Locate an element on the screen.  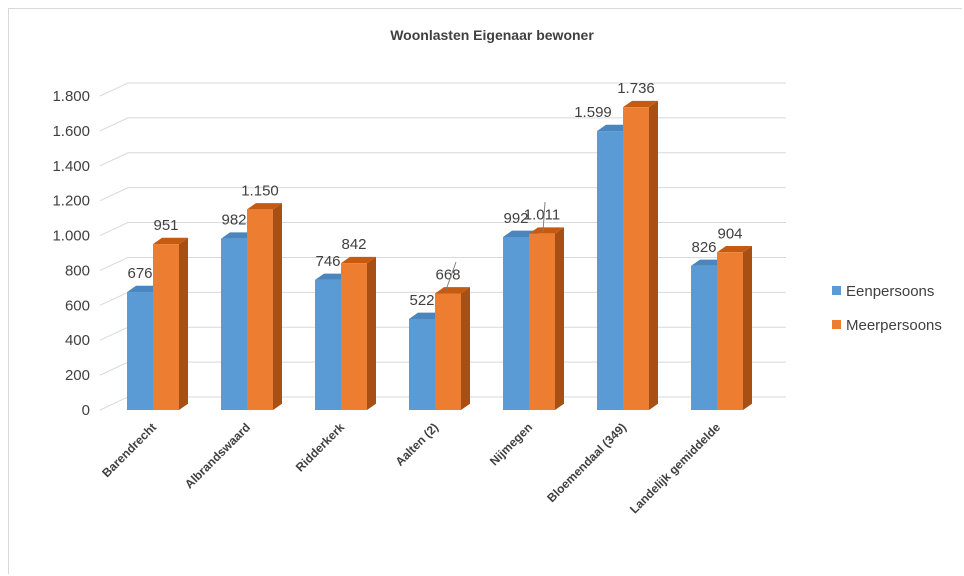
legend-label: Eenpersoons is located at coordinates (890, 291).